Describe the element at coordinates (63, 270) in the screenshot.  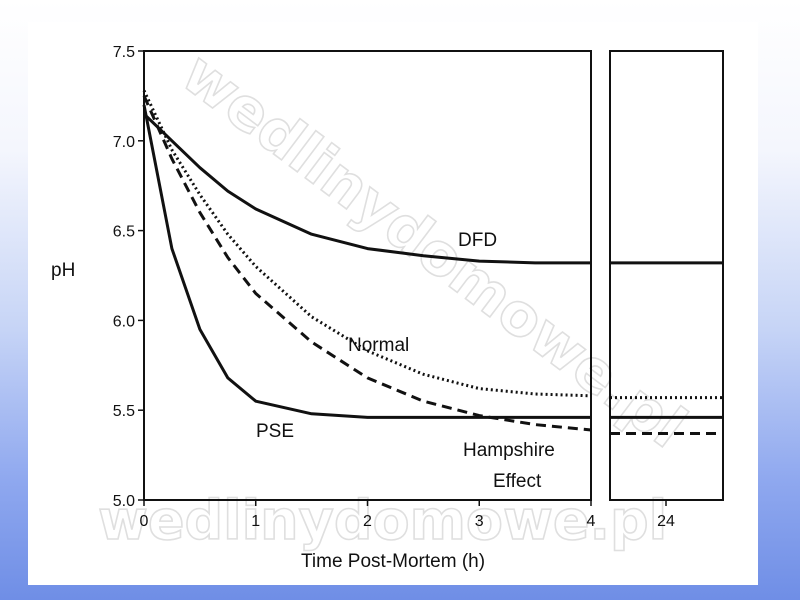
I see `y-axis-title: pH` at that location.